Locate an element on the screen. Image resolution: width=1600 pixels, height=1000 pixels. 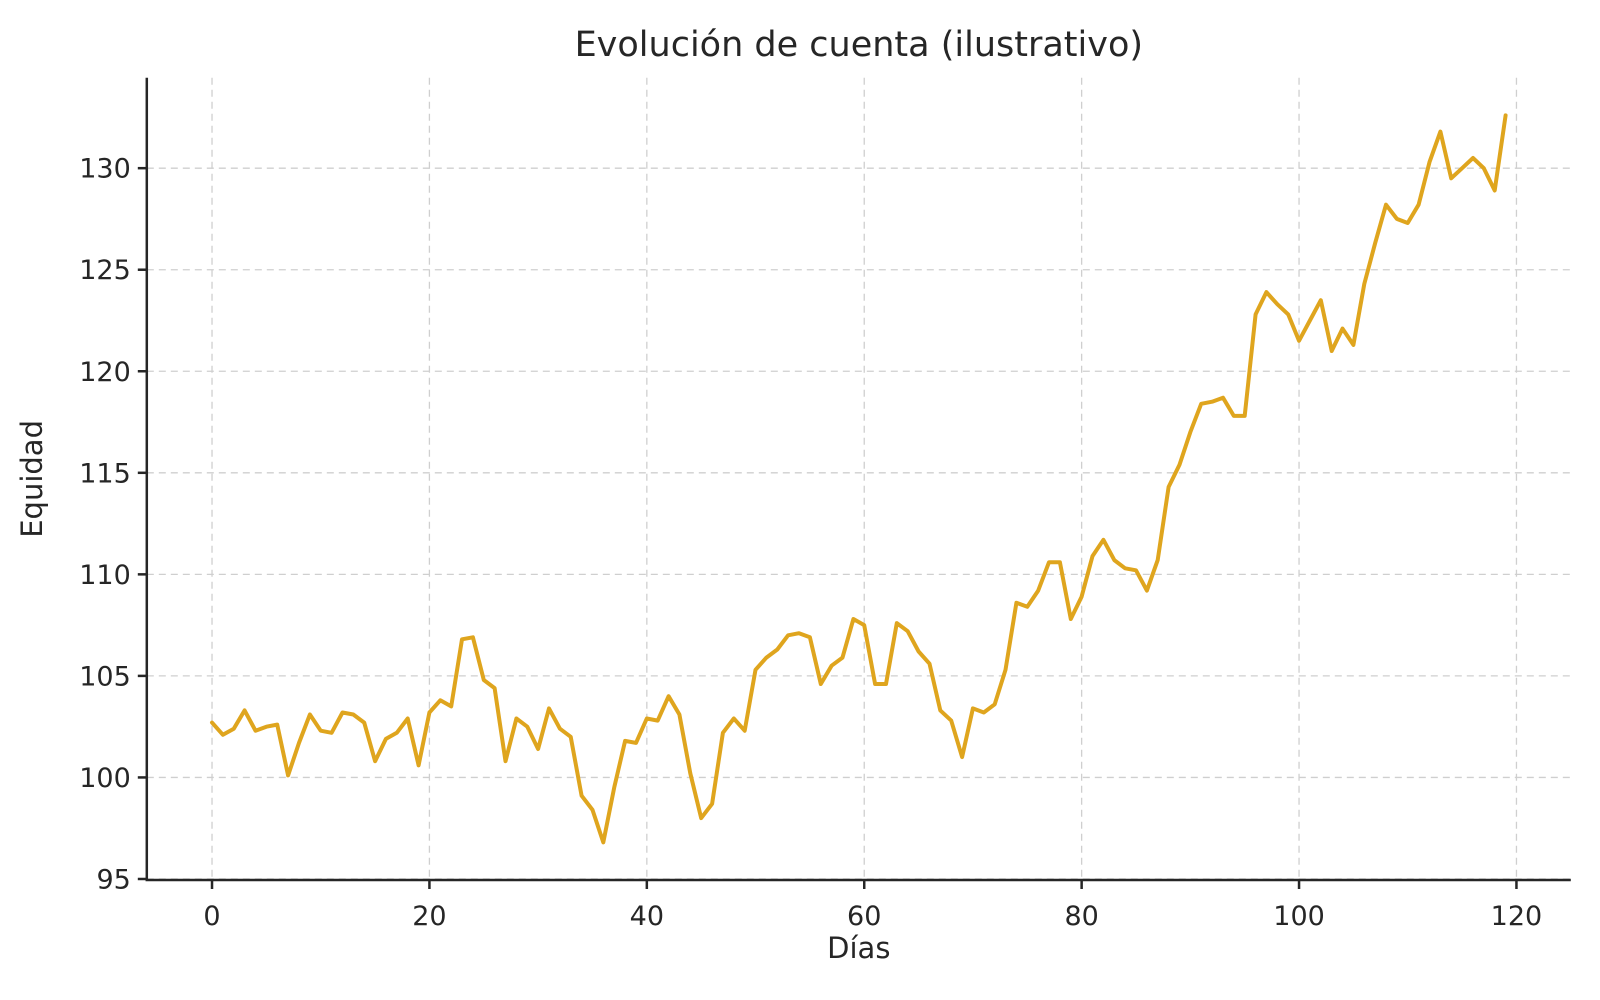
chart-title: Evolución de cuenta (ilustrativo) is located at coordinates (859, 45).